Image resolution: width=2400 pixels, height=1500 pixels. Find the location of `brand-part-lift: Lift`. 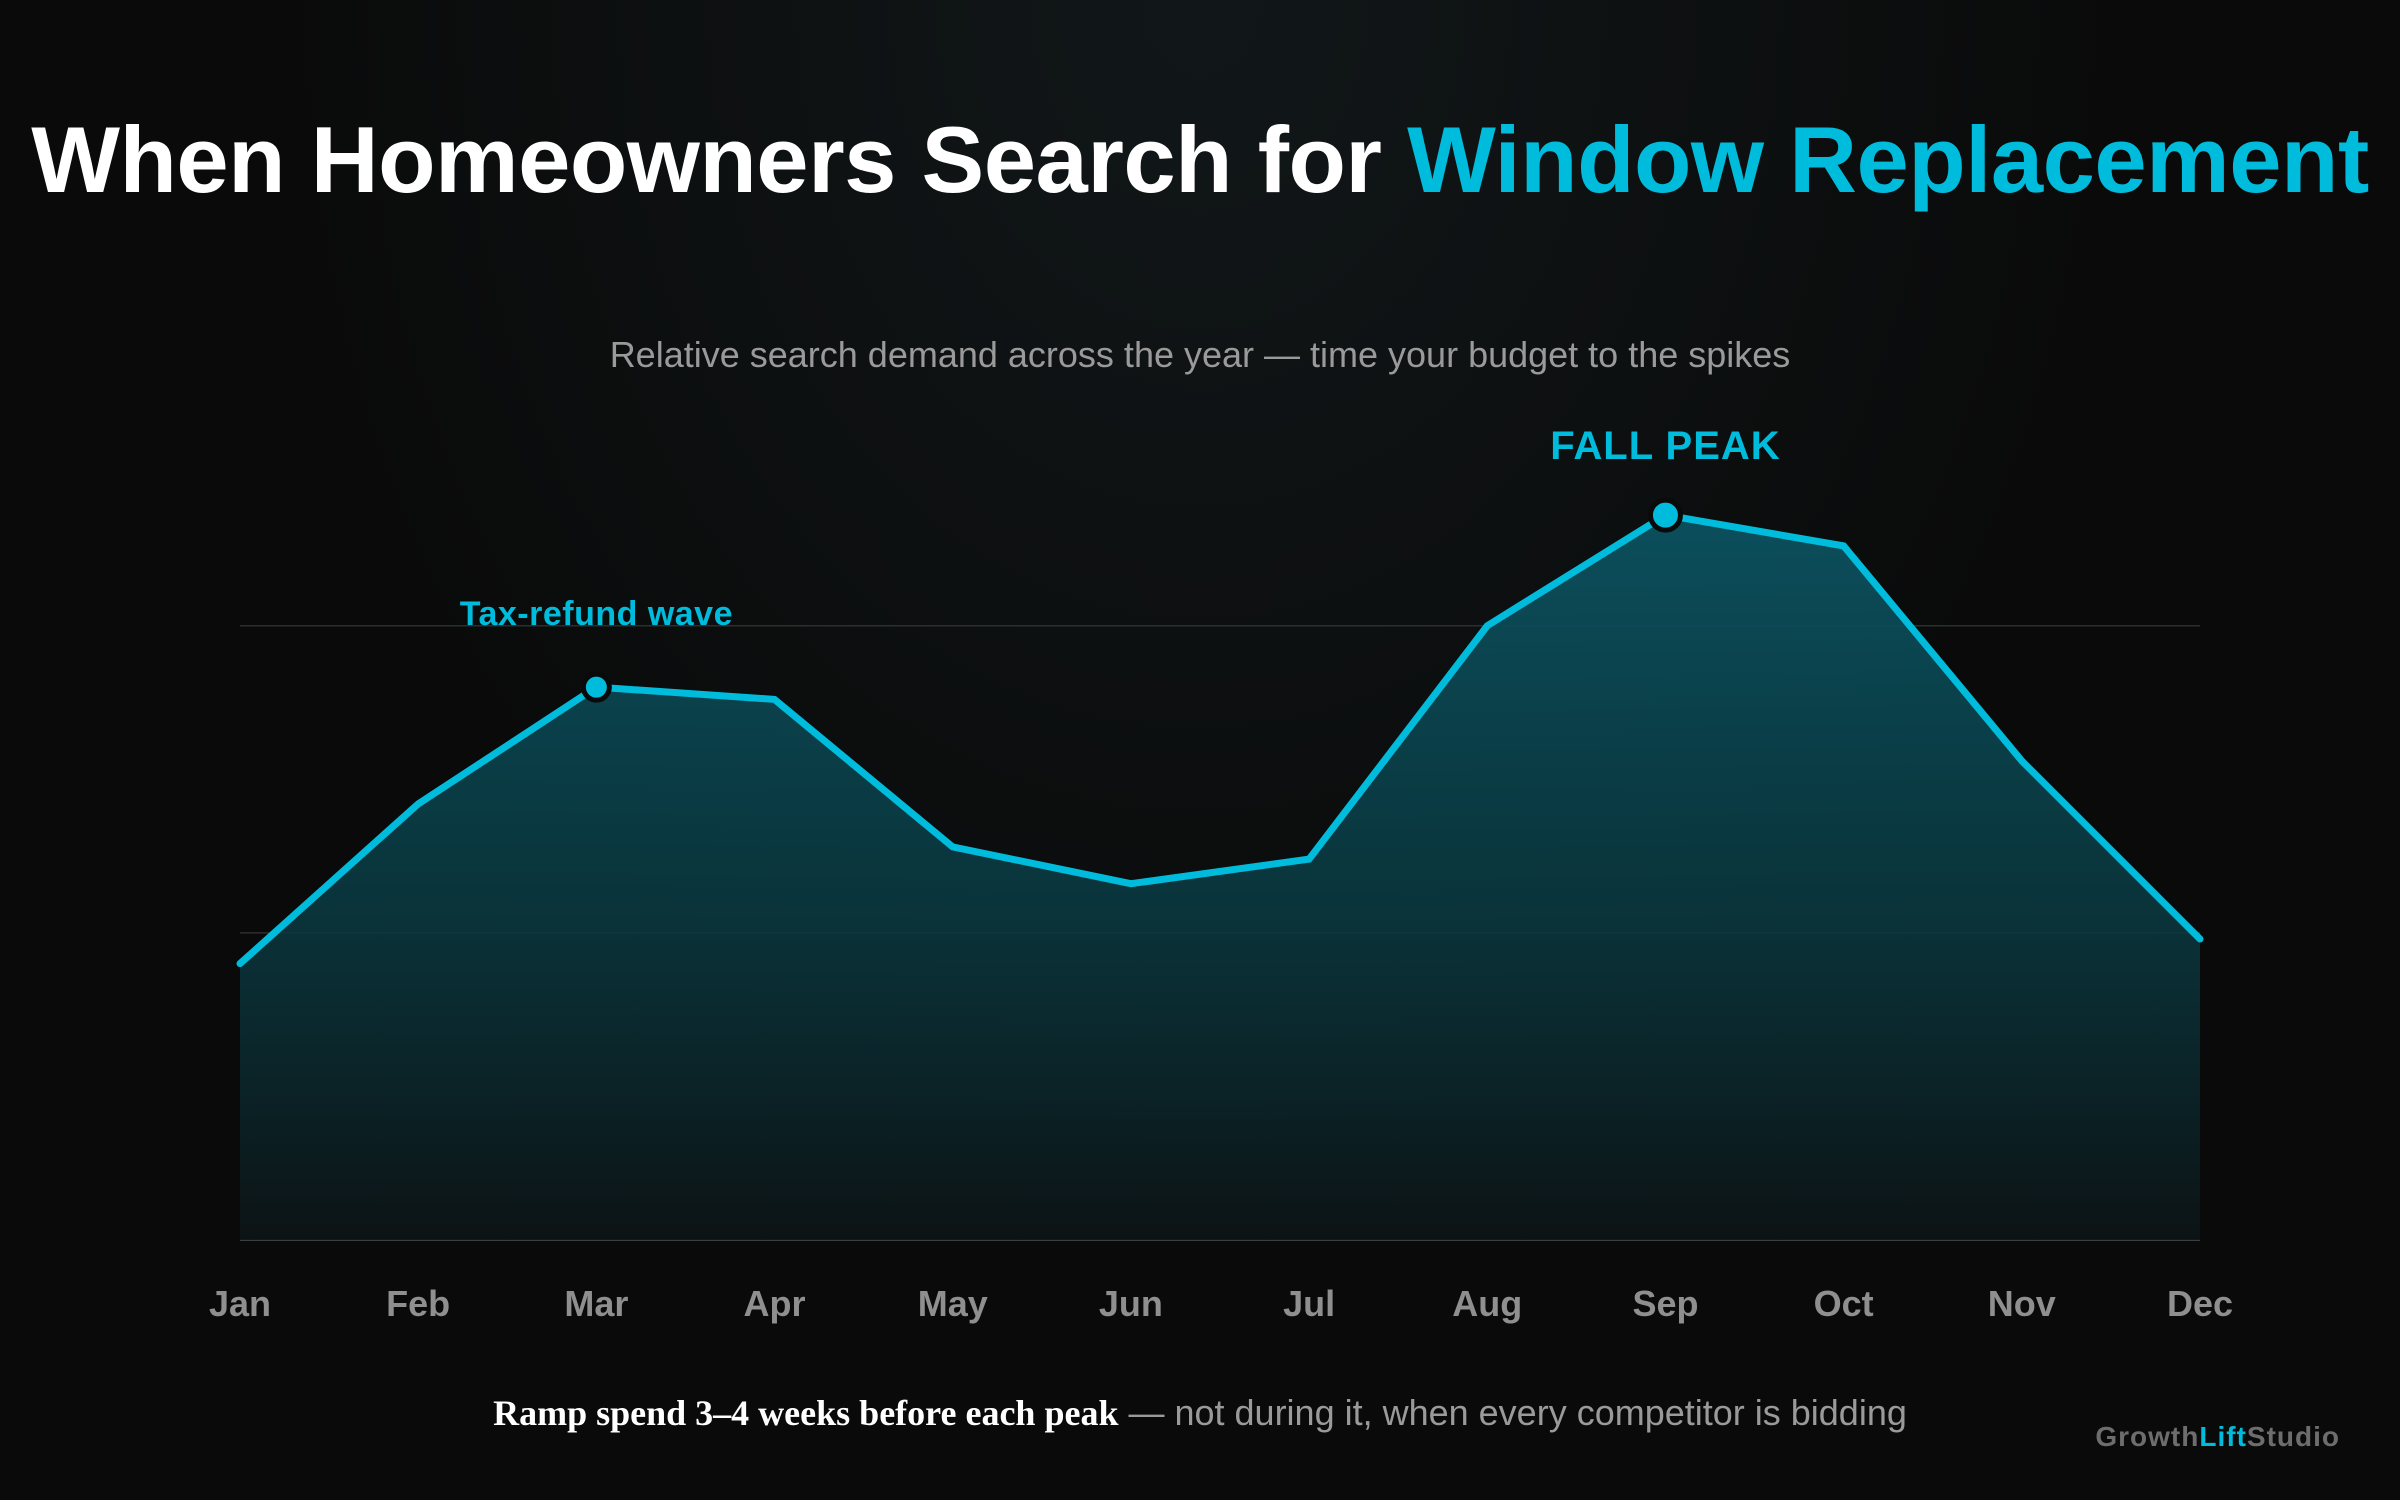

brand-part-lift: Lift is located at coordinates (2223, 1436).